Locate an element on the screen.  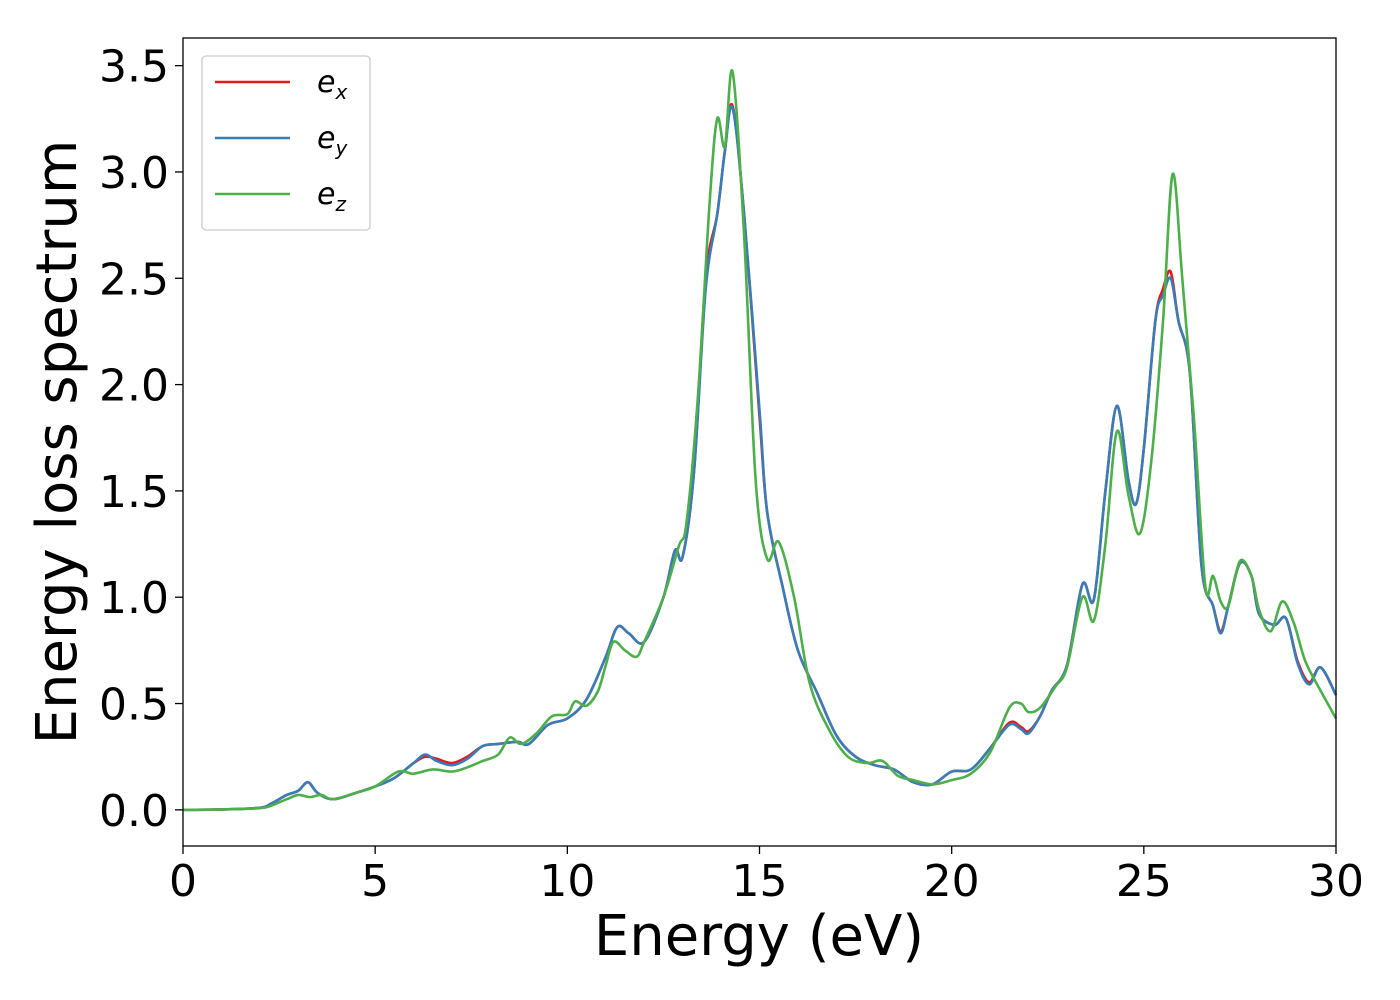
x-axis: 0 5 10 15 20 25 30 is located at coordinates (766, 876).